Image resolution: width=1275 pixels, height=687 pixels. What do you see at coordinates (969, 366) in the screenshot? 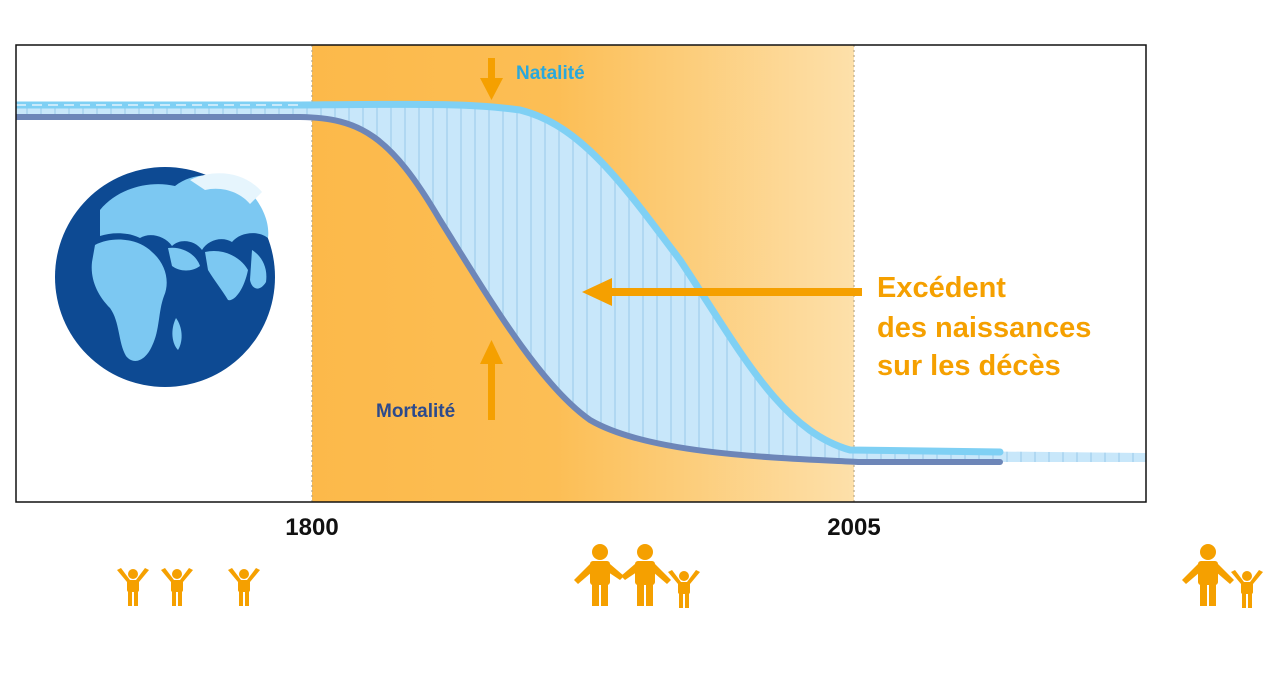
I see `excedent-label-line3: sur les décès` at bounding box center [969, 366].